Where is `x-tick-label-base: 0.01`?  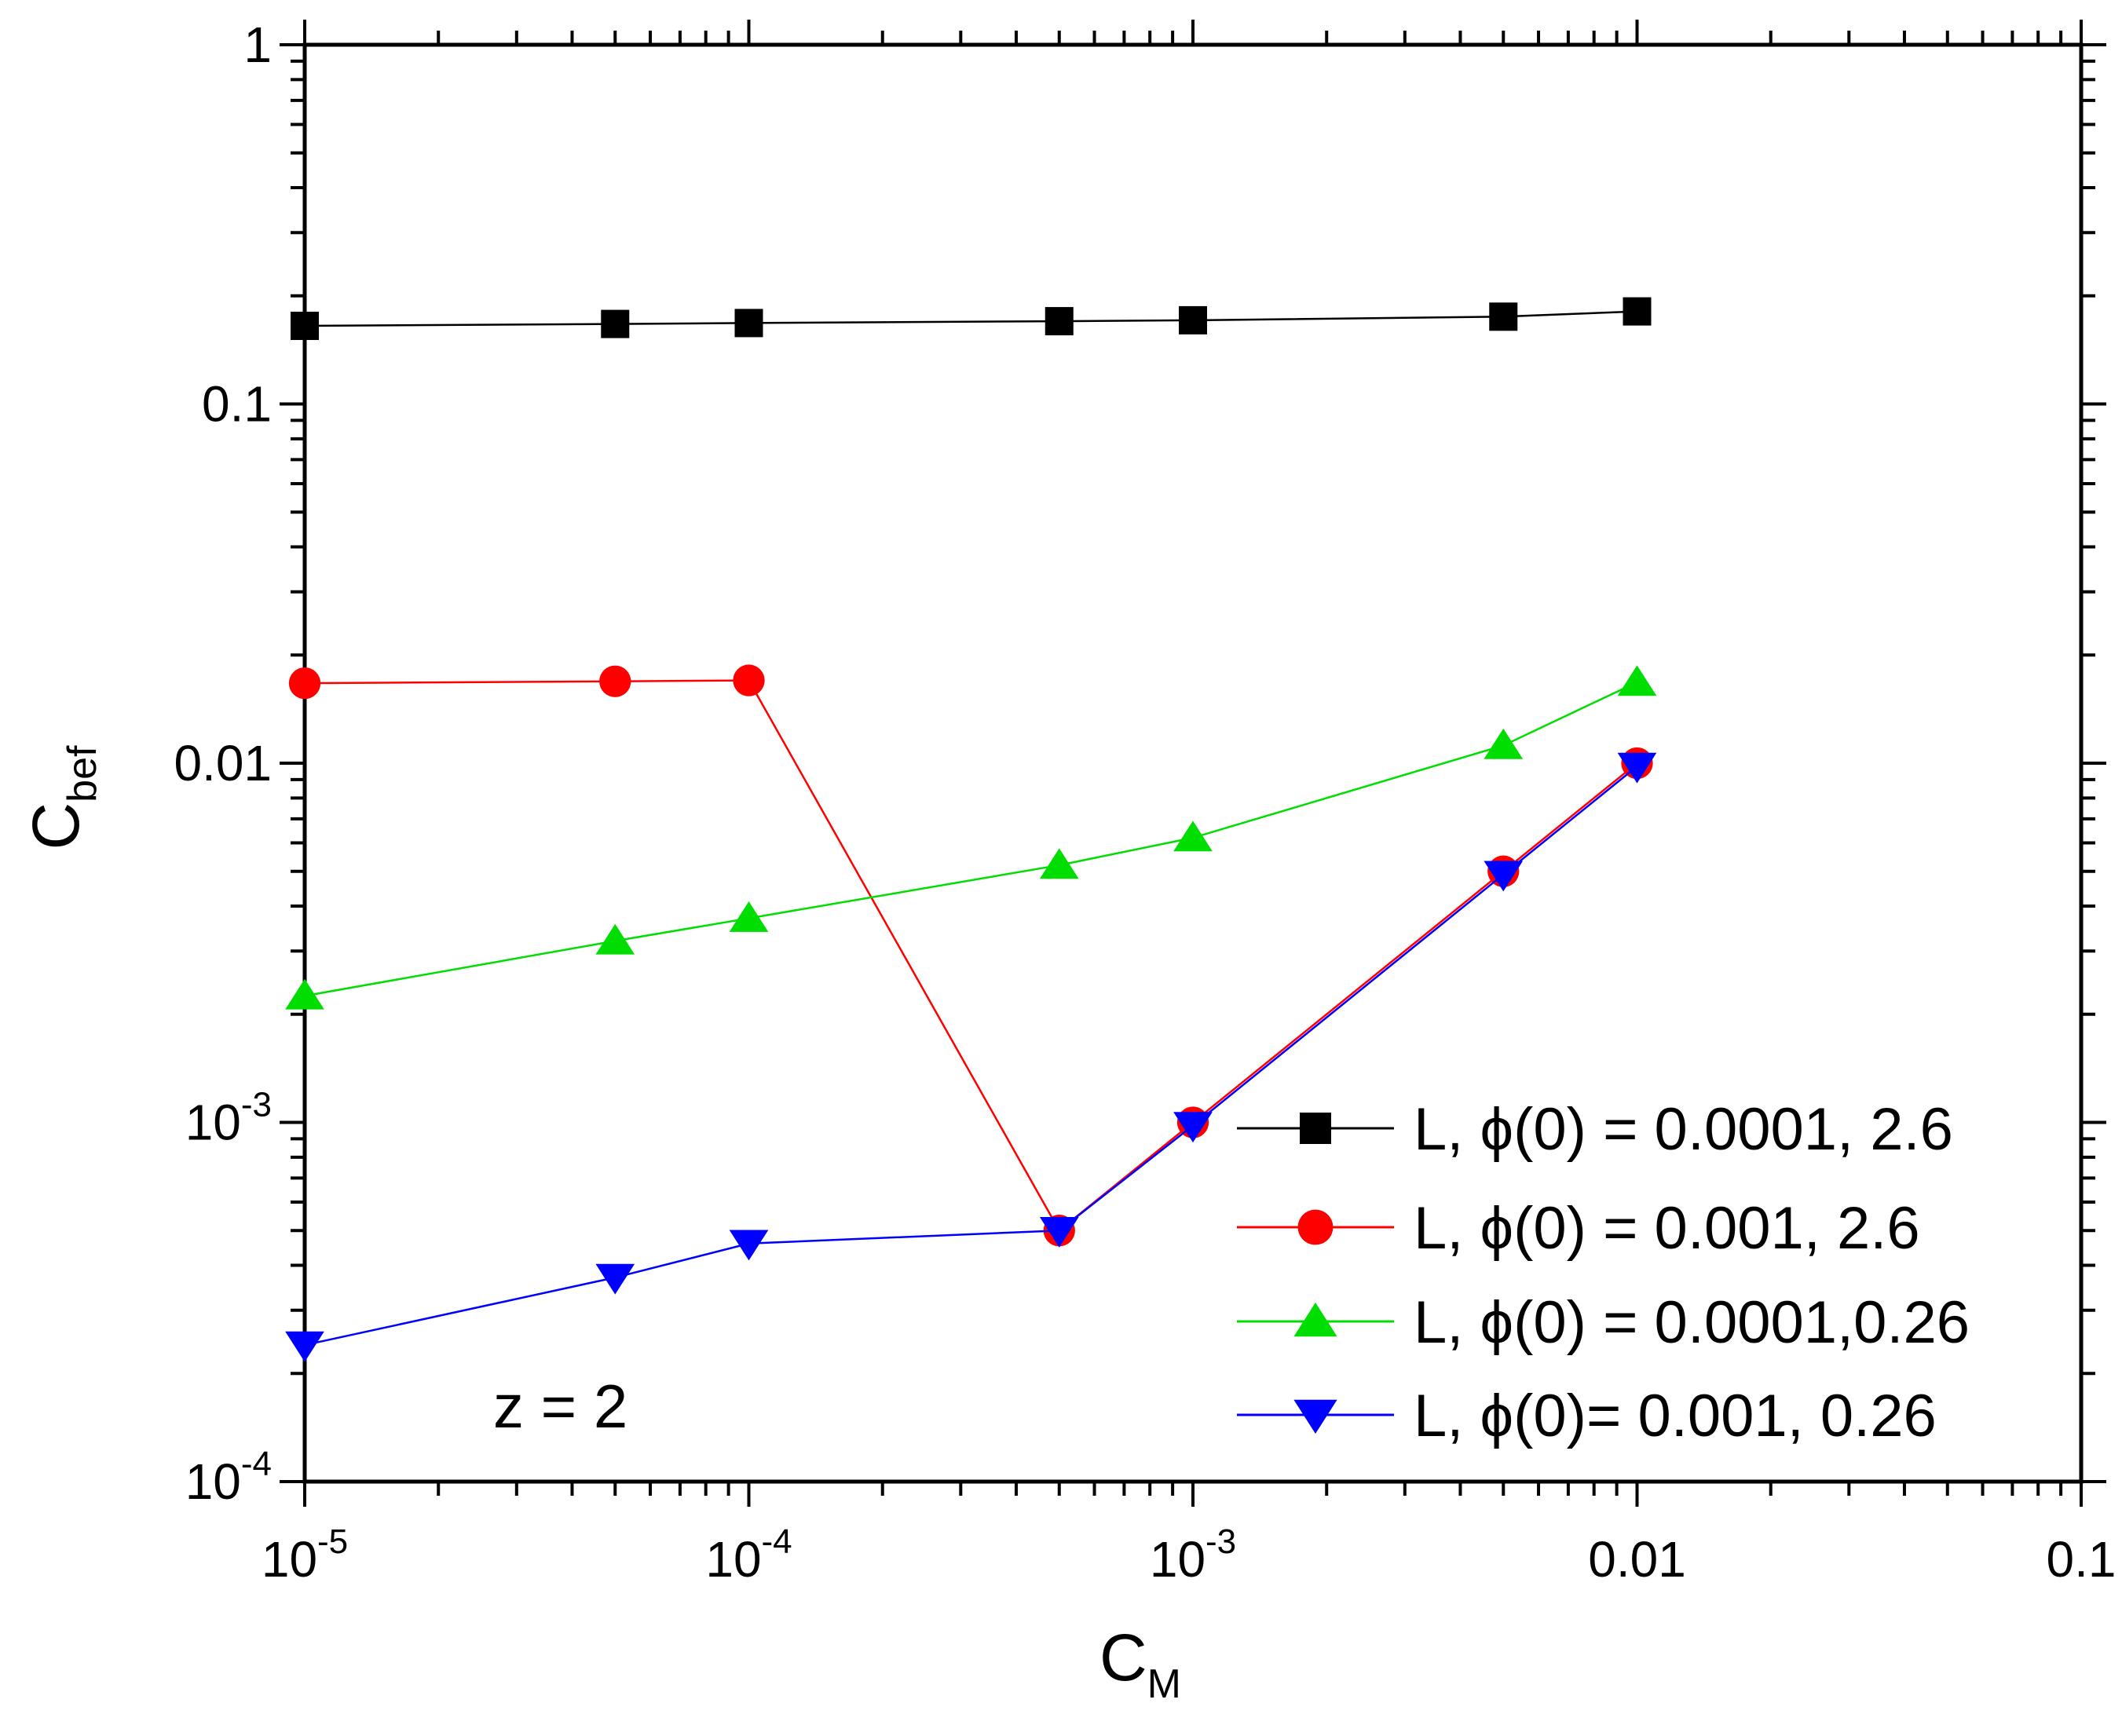
x-tick-label-base: 0.01 is located at coordinates (1637, 1559).